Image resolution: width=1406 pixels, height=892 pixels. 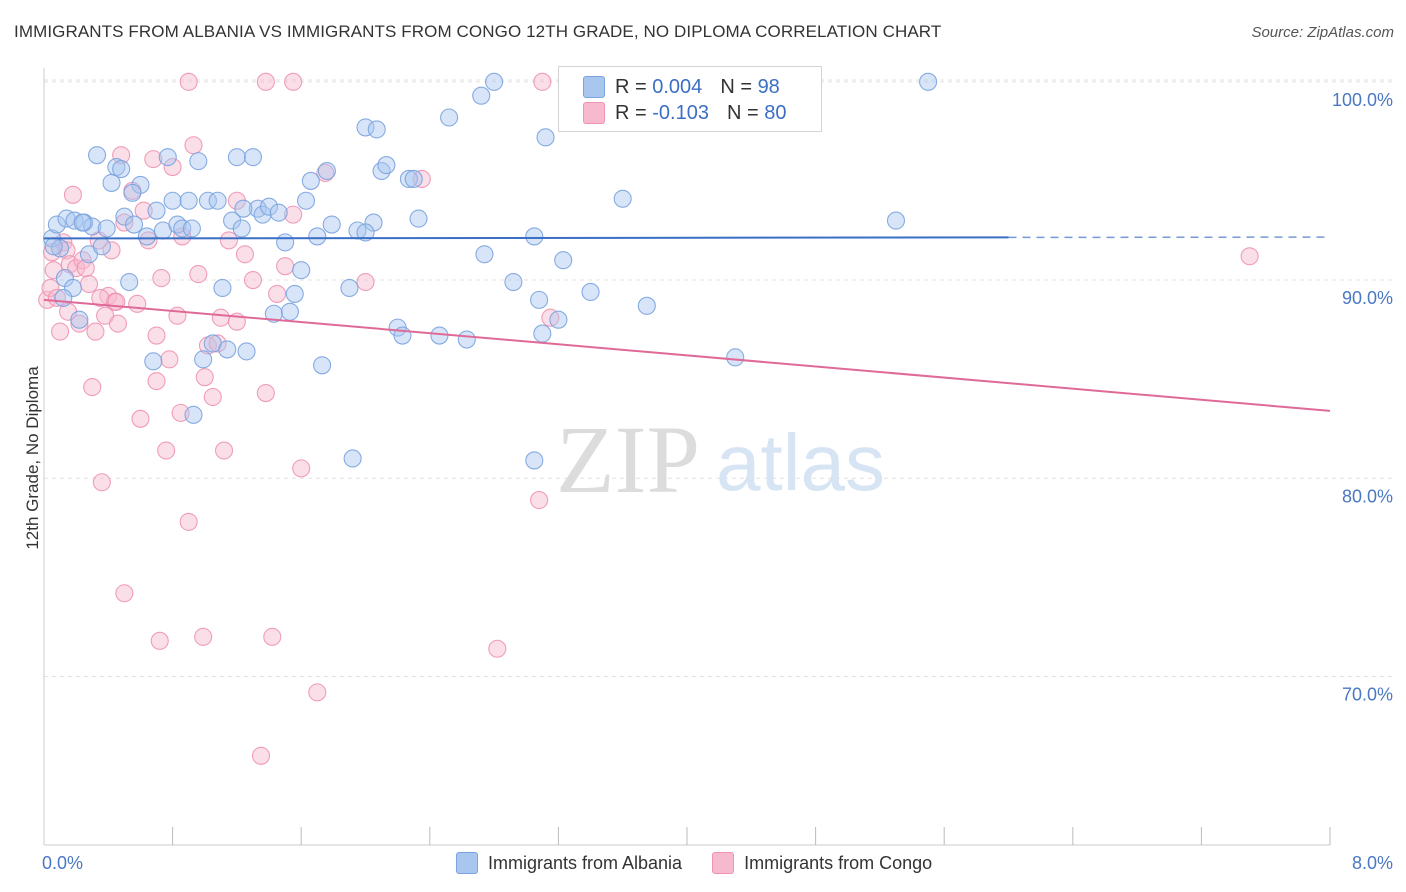 I want to click on y-tick-label: 70.0%, so click(x=1367, y=695).